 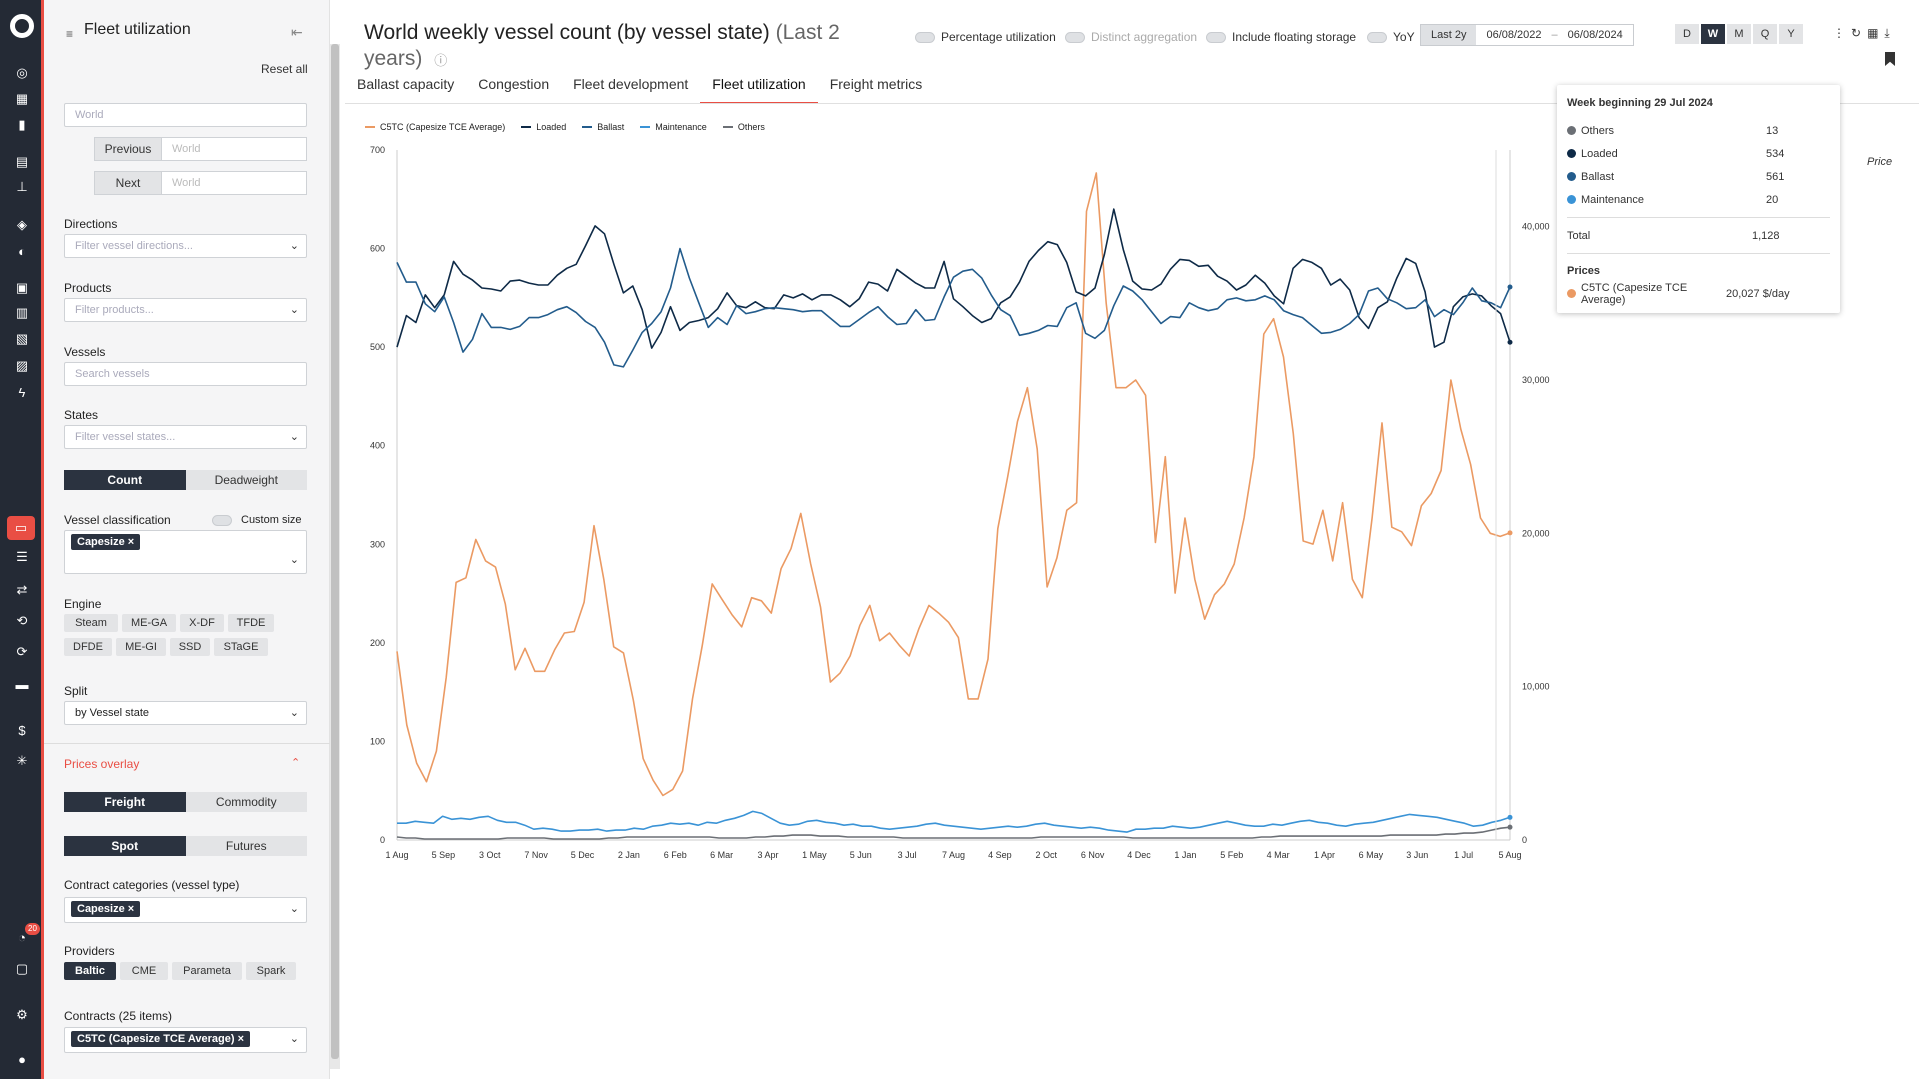 What do you see at coordinates (185, 115) in the screenshot?
I see `origin-input: World` at bounding box center [185, 115].